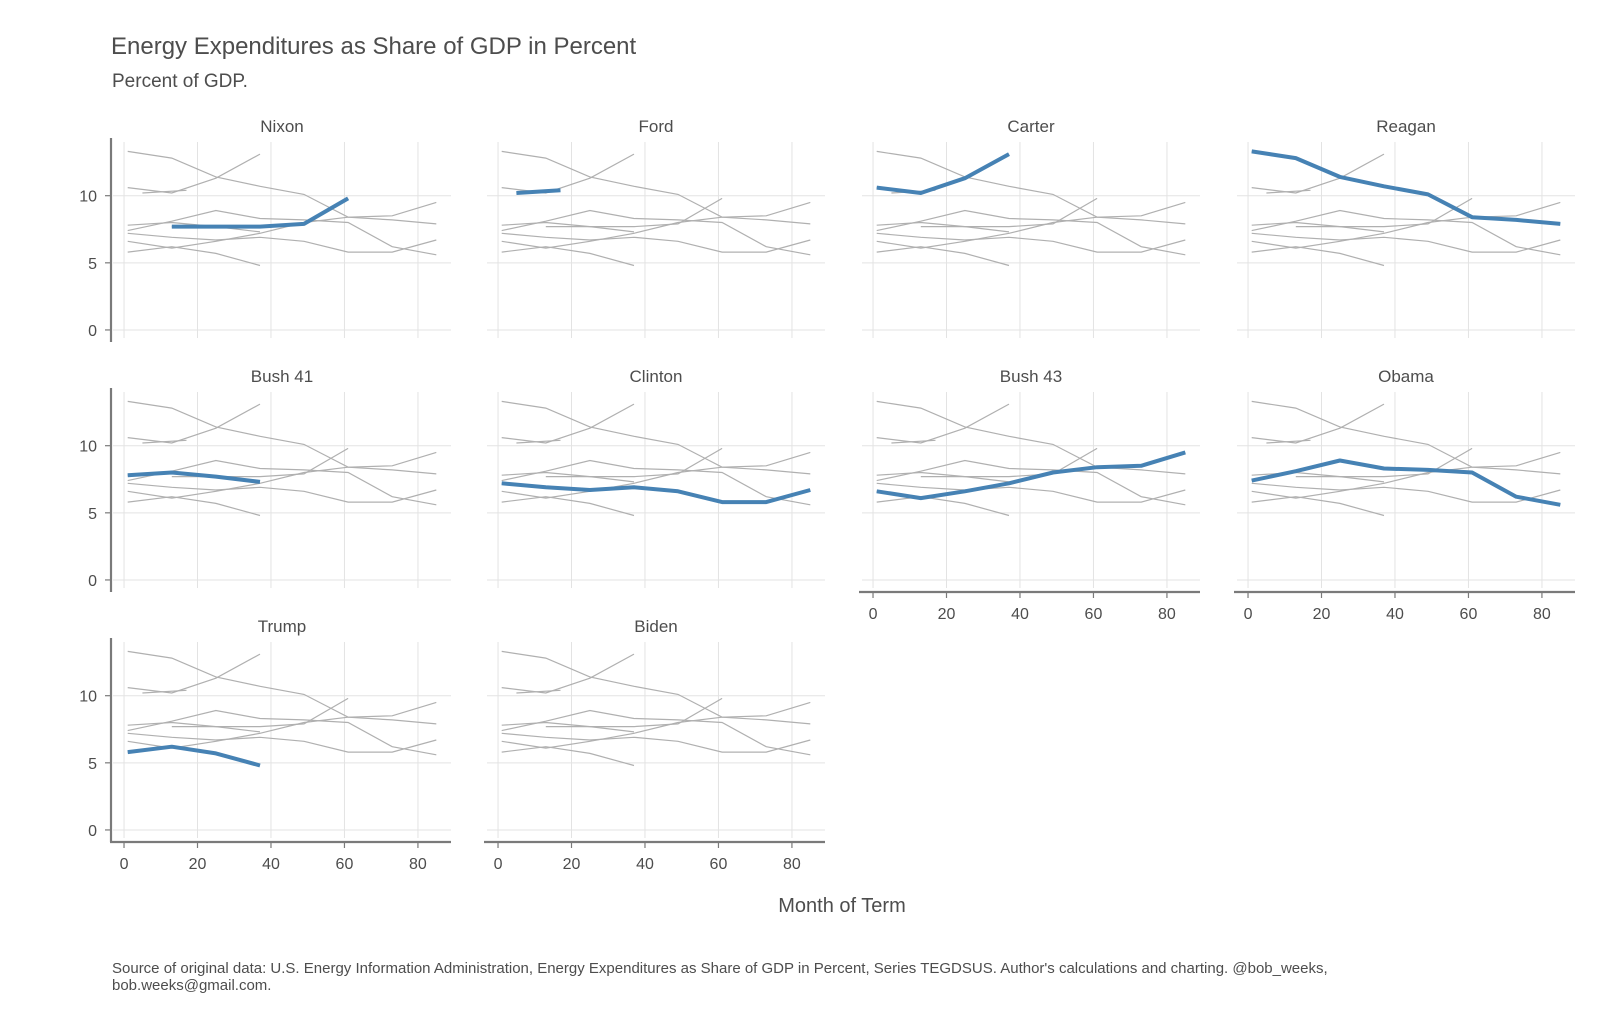 The width and height of the screenshot is (1600, 1018). I want to click on highlight-line-obama, so click(1406, 482).